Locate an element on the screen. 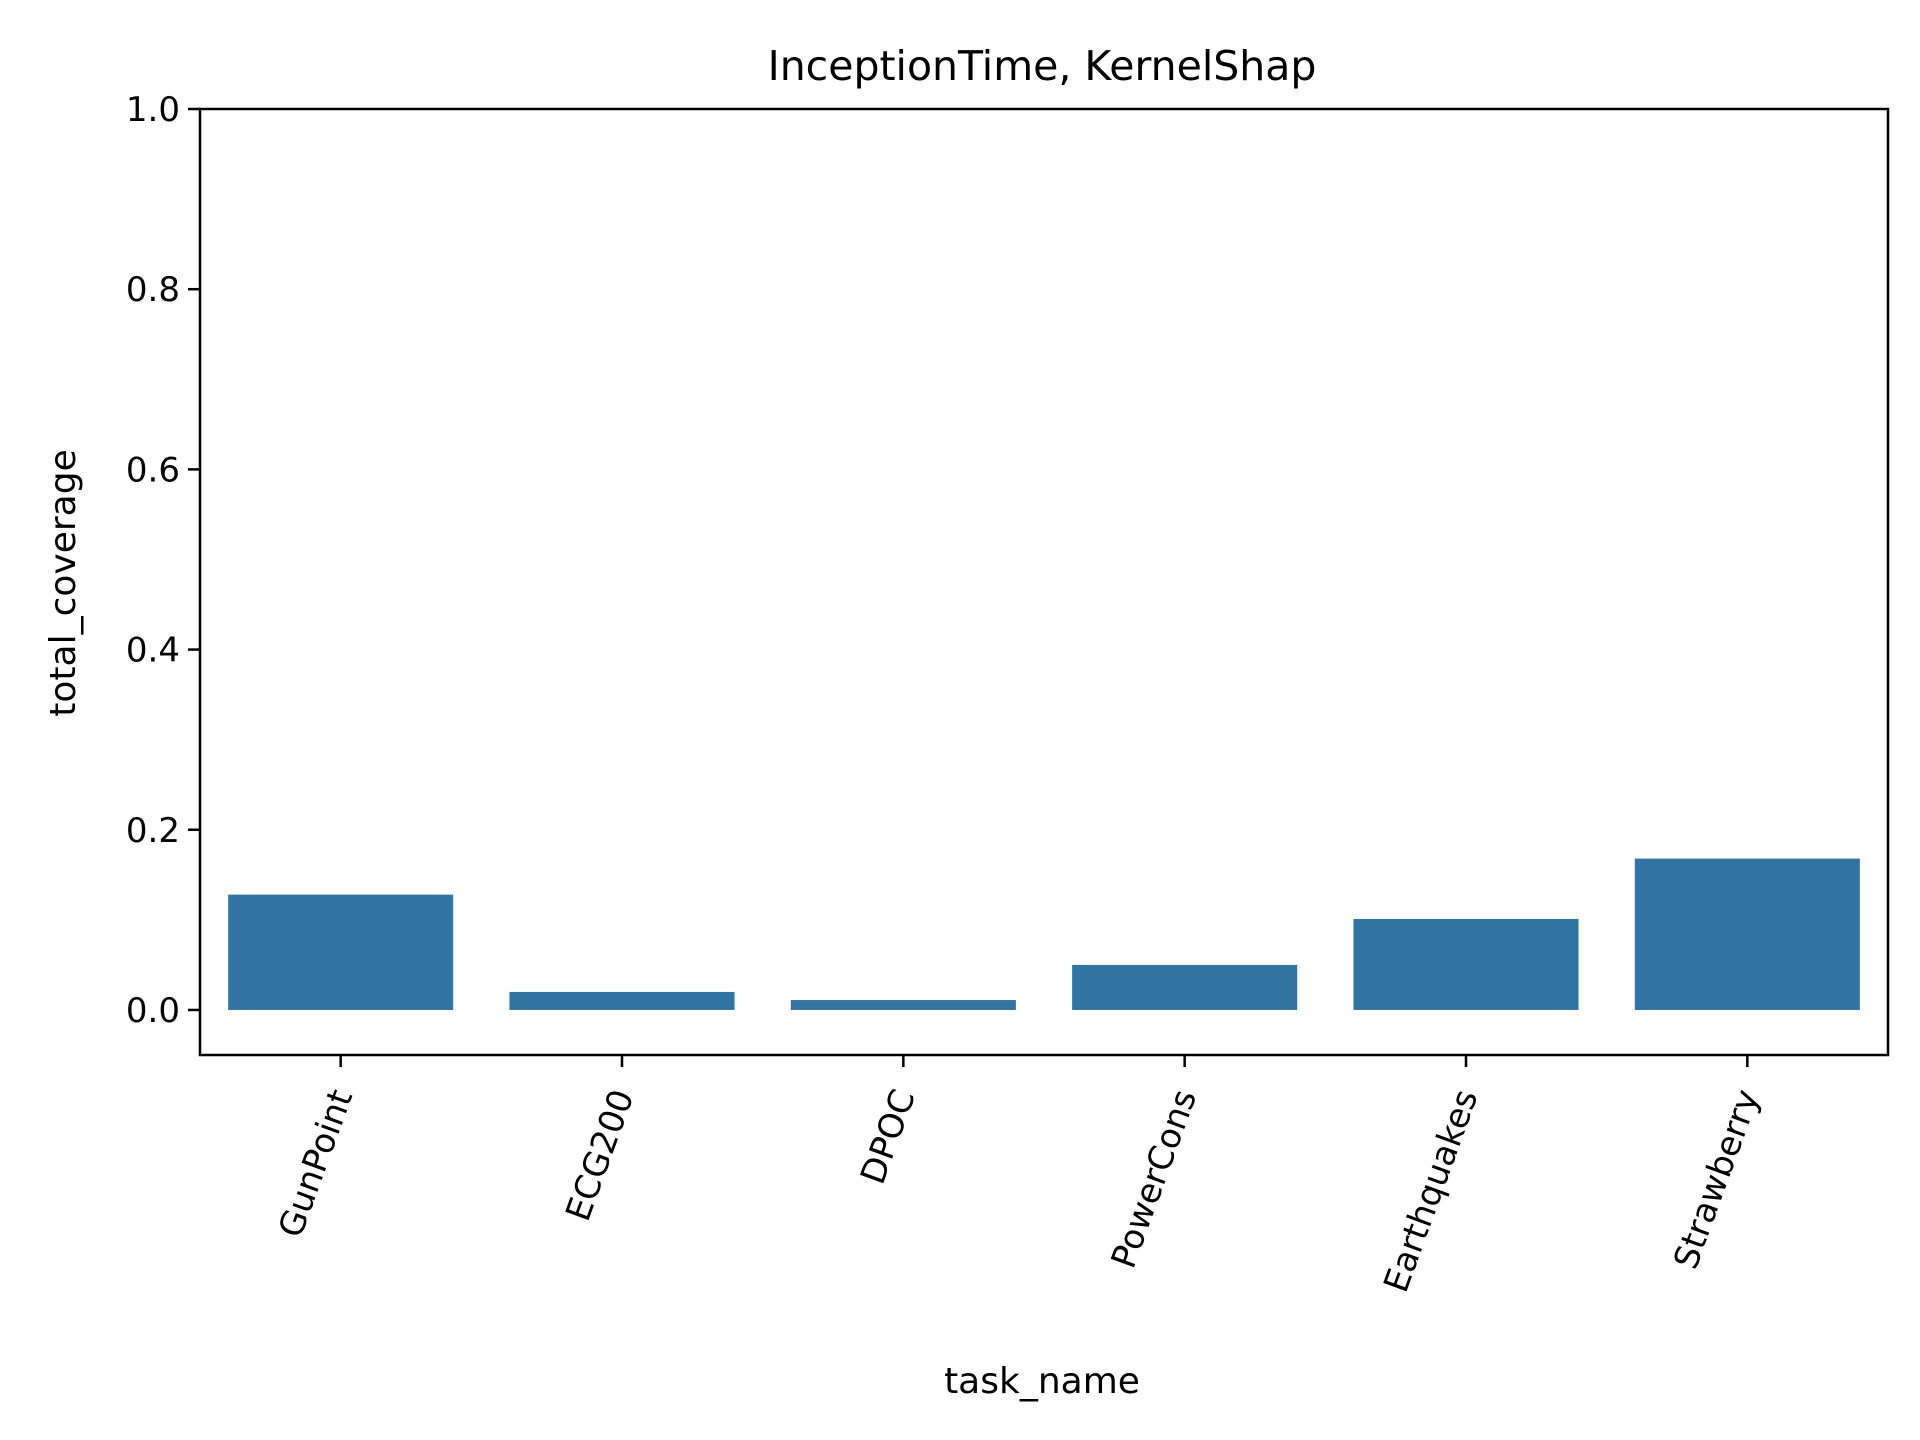 The width and height of the screenshot is (1920, 1440). bar-earthquakes is located at coordinates (1466, 964).